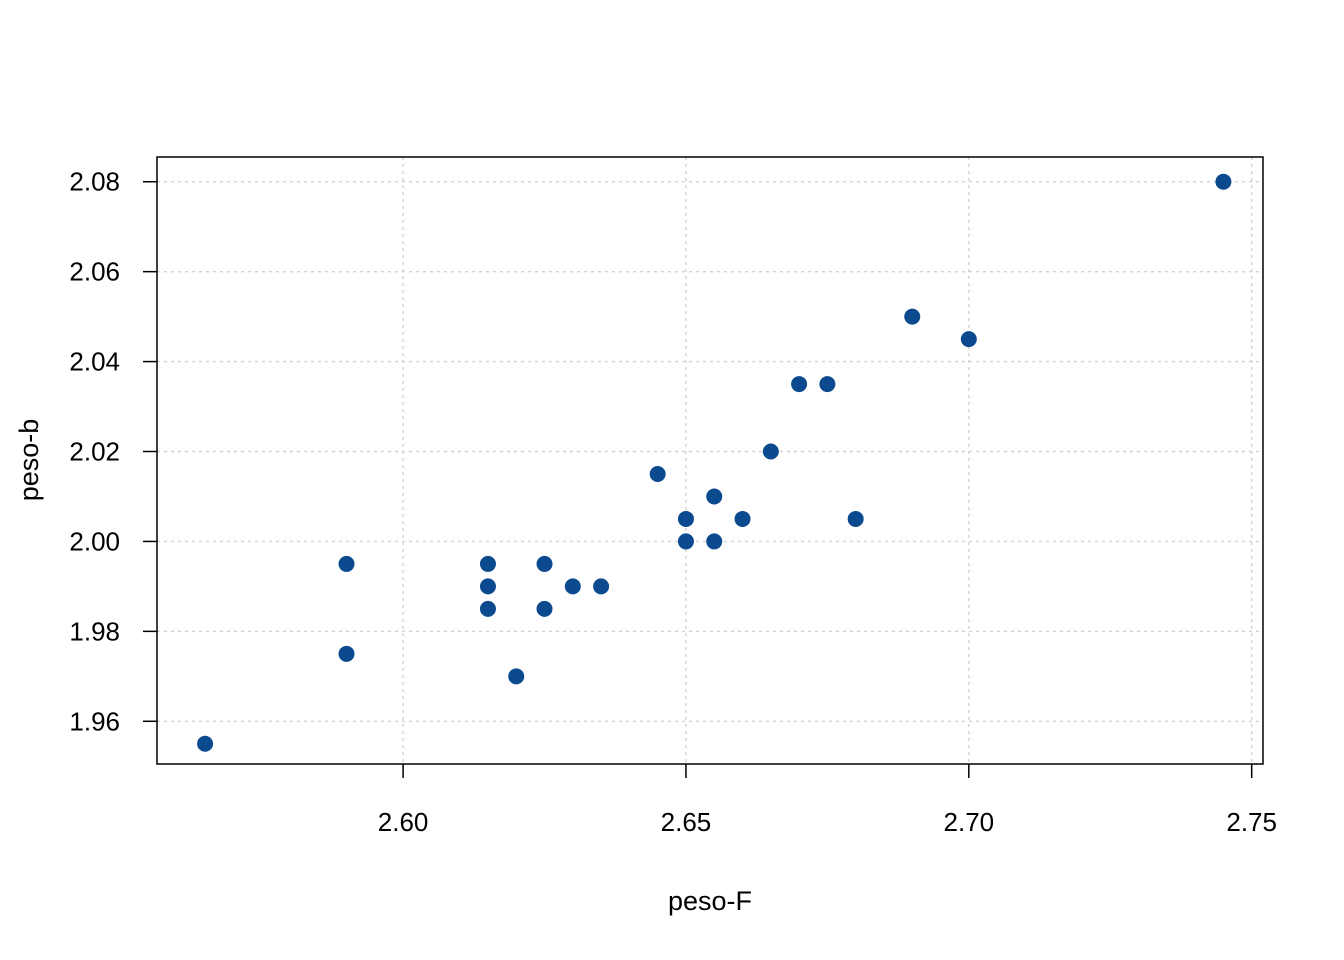  I want to click on x-axis: 2.60 2.65 2.70 2.75, so click(827, 800).